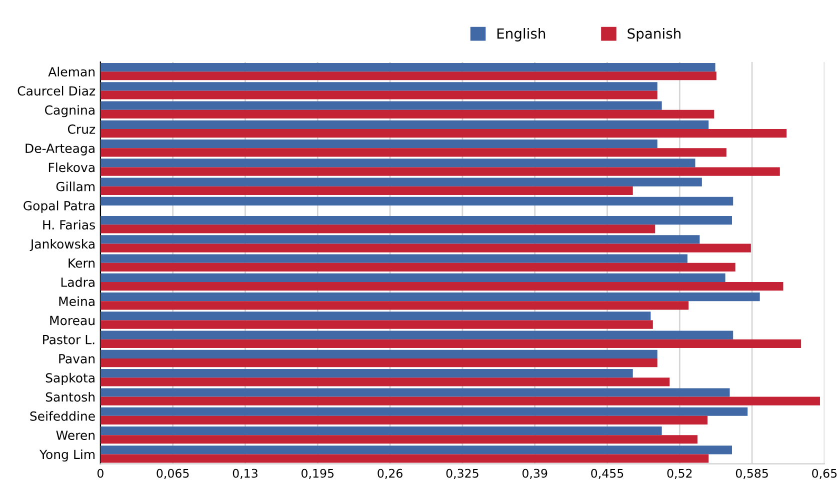  I want to click on x-tick-label: 0,39, so click(535, 473).